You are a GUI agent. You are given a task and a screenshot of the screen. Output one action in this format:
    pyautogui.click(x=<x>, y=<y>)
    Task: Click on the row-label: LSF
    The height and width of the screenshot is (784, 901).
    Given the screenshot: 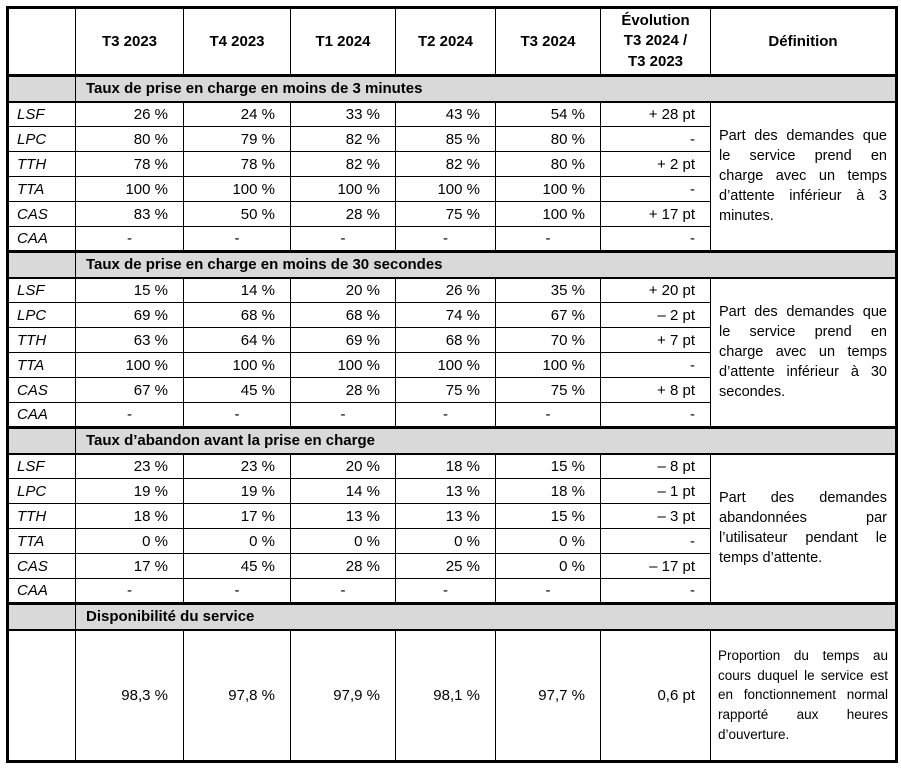 What is the action you would take?
    pyautogui.click(x=41, y=114)
    